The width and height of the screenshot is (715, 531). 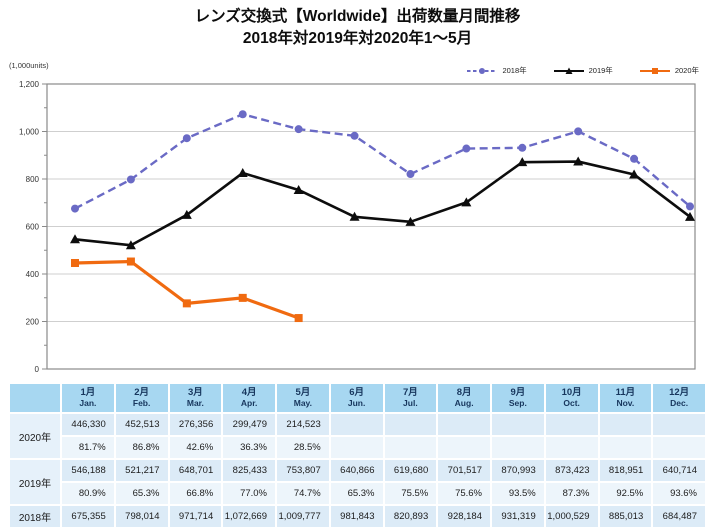 I want to click on month-header: 9月 Sep., so click(x=518, y=398).